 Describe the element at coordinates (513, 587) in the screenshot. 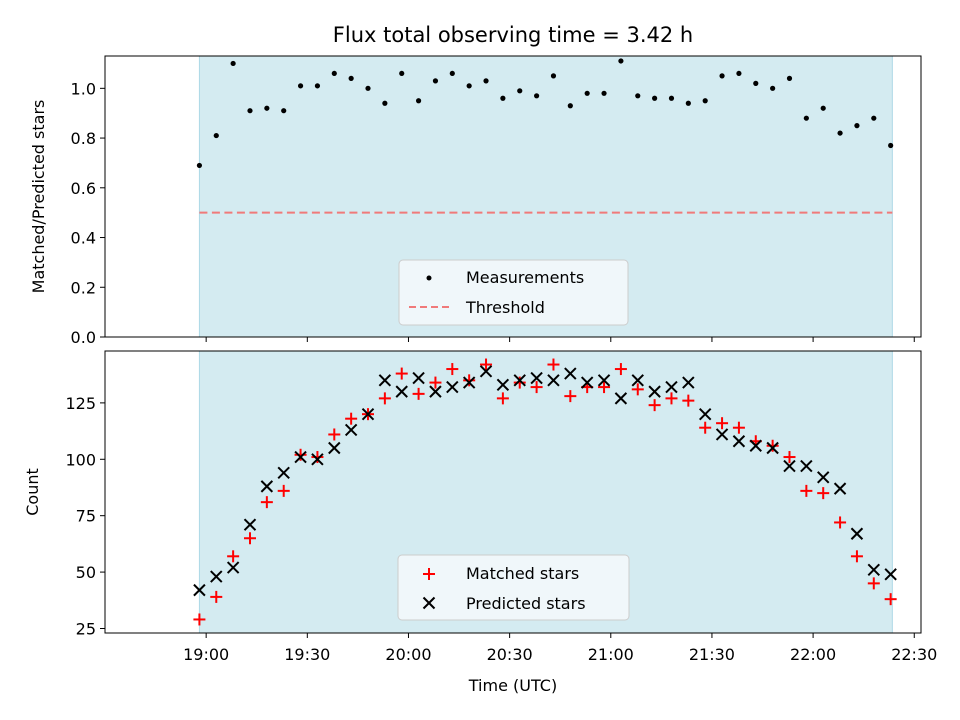

I see `bottom-legend-box` at that location.